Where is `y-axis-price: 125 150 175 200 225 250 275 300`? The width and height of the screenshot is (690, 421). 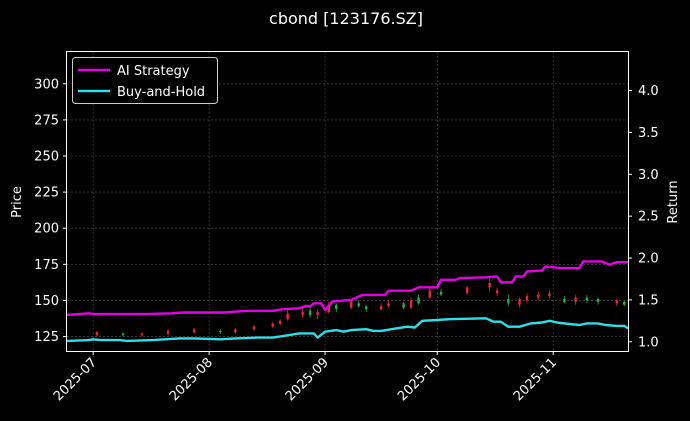
y-axis-price: 125 150 175 200 225 250 275 300 is located at coordinates (50, 211).